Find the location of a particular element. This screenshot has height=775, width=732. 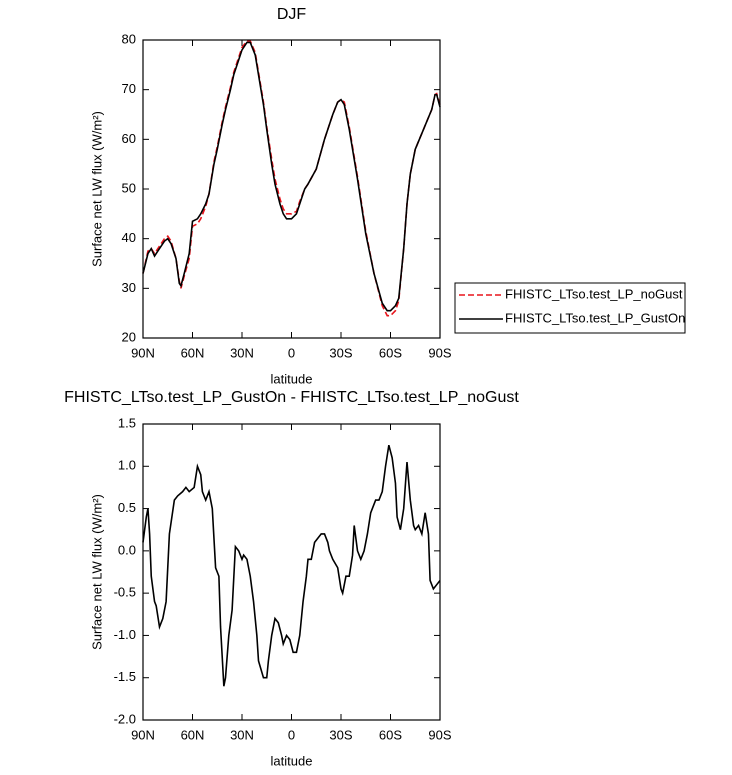

y-tick-label: 70 is located at coordinates (129, 88).